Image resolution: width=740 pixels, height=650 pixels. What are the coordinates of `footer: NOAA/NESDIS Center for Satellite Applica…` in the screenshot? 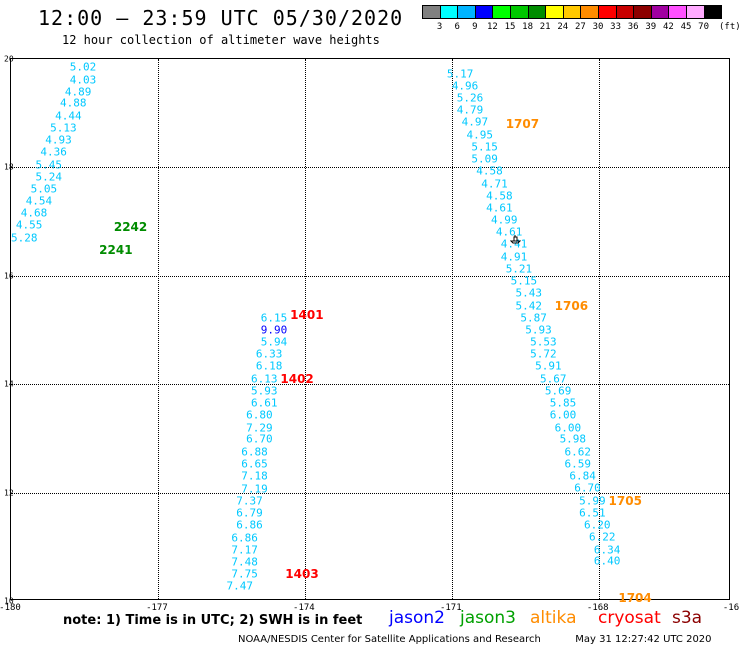 It's located at (475, 639).